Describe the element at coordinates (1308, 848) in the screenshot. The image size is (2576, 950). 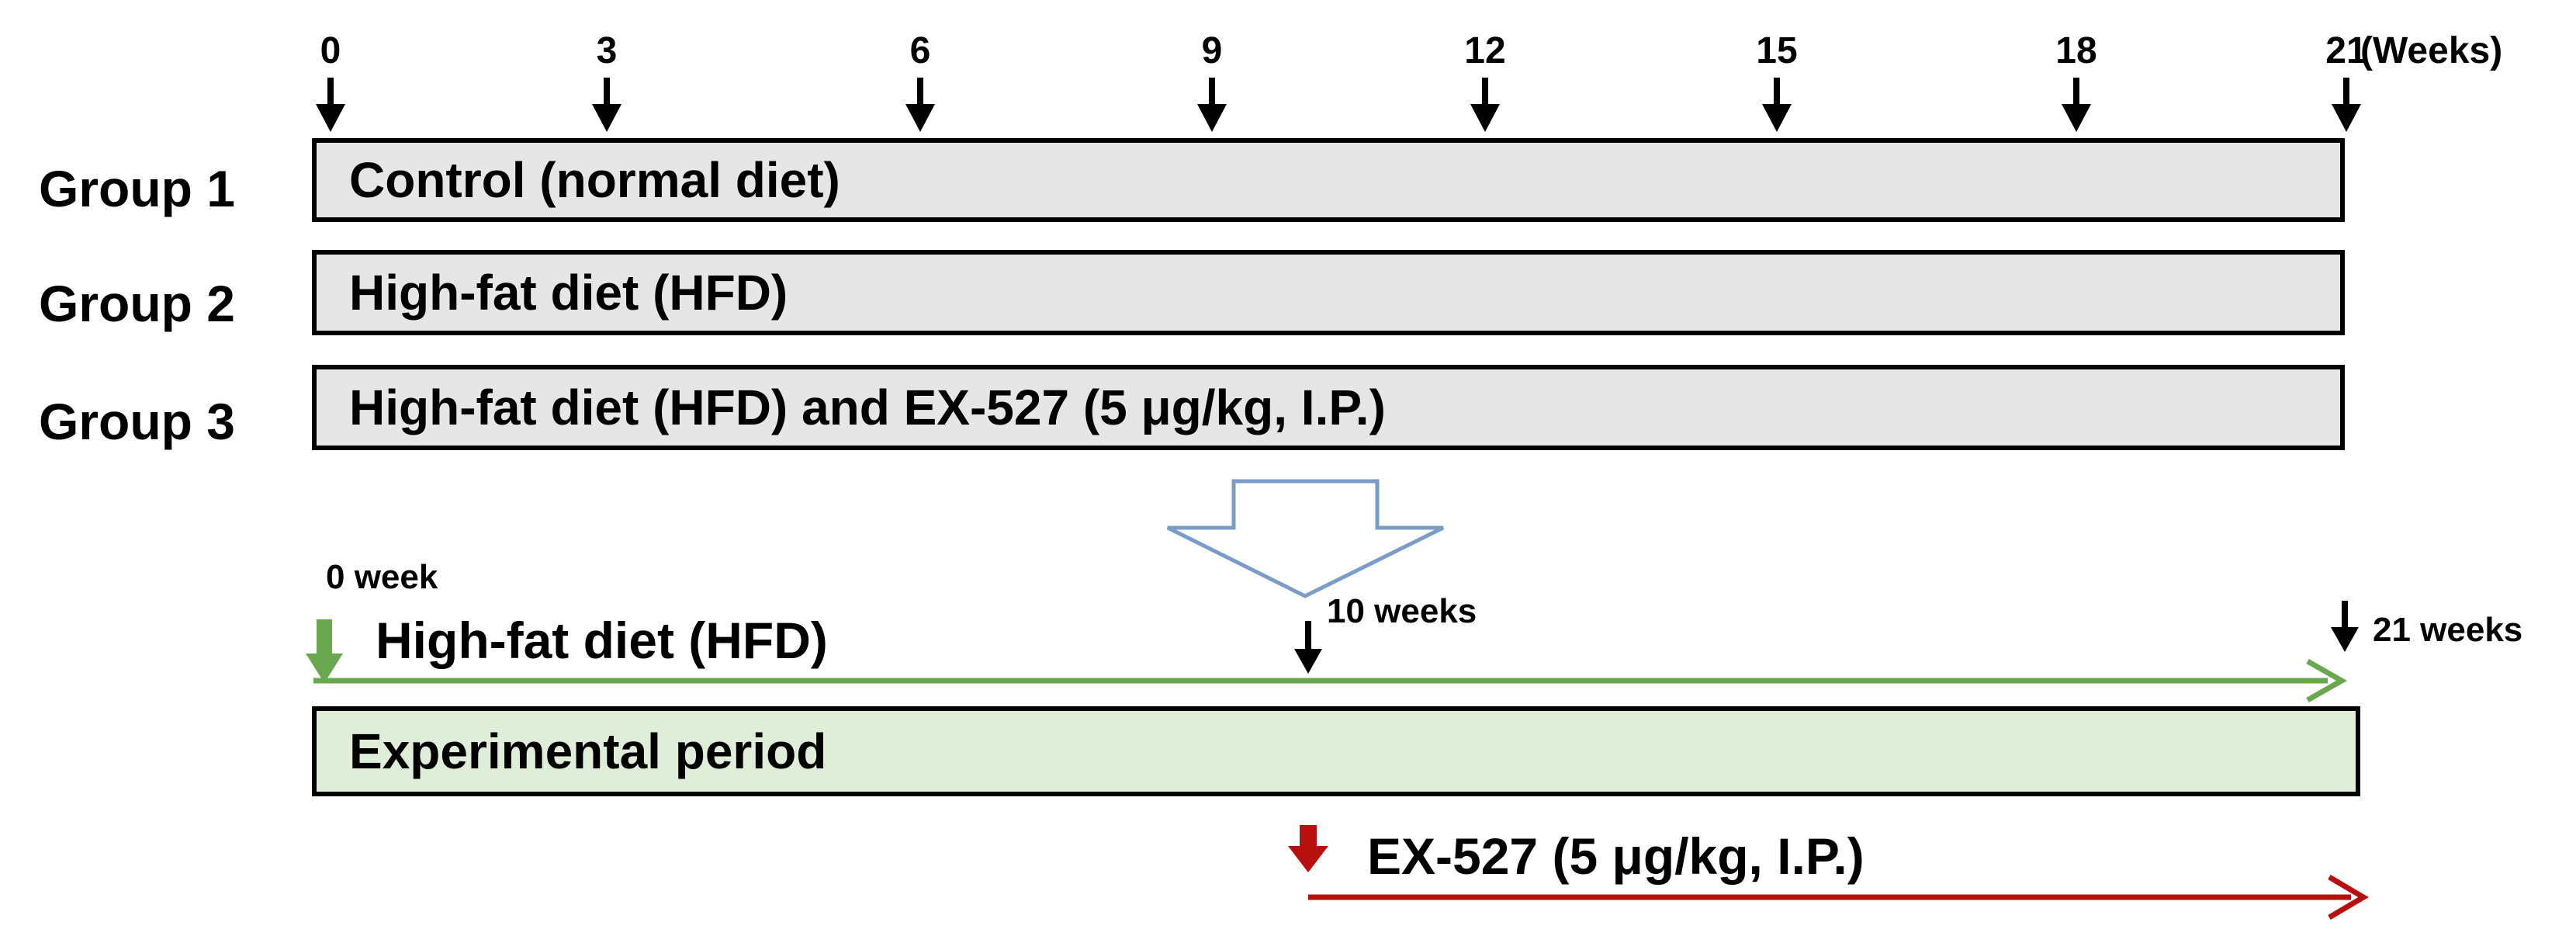
I see `red-treatment-start-arrow-icon` at that location.